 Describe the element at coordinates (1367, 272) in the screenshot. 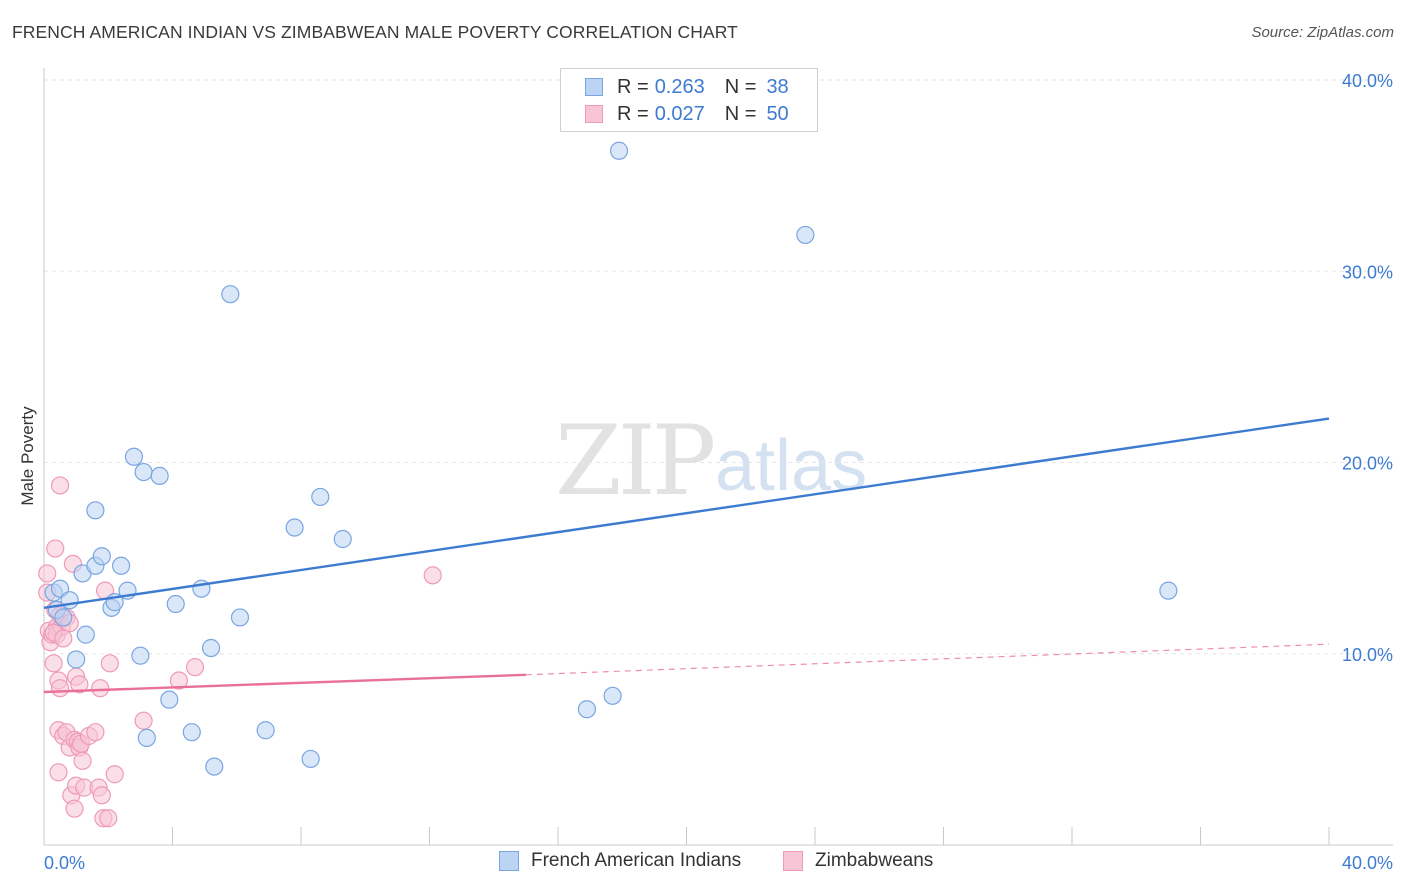

I see `y-tick-label: 30.0%` at that location.